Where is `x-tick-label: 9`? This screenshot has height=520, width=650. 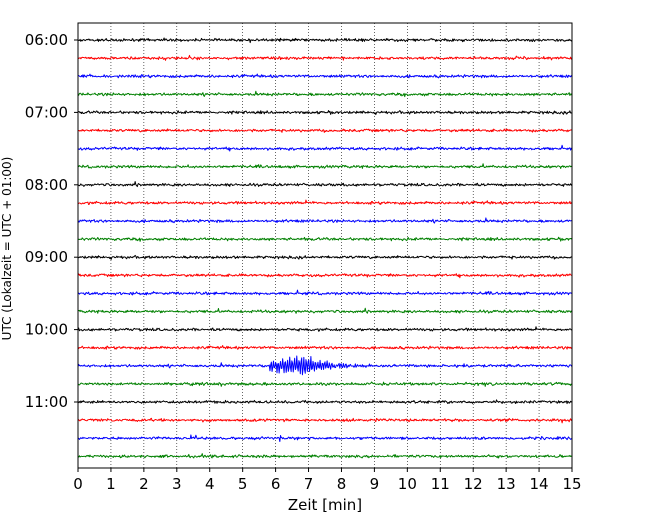 x-tick-label: 9 is located at coordinates (375, 484).